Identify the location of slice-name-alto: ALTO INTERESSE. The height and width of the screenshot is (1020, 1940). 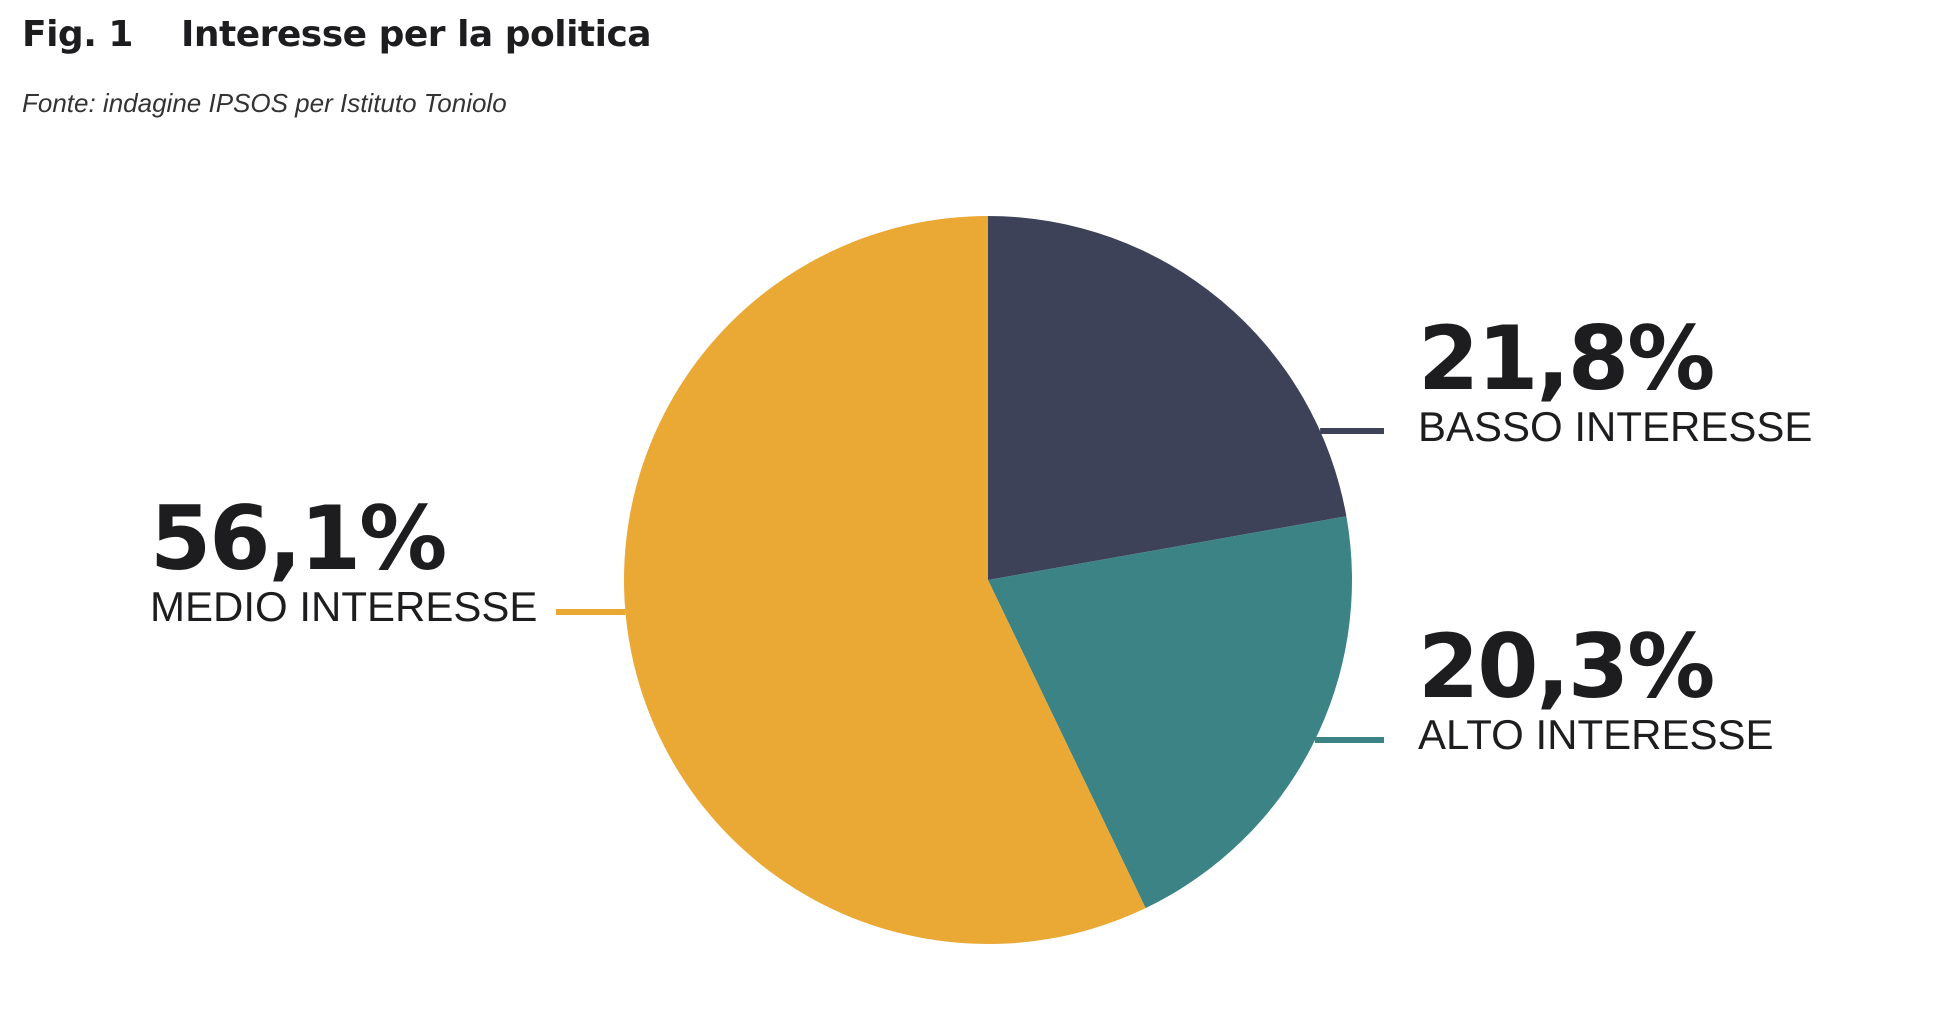
(1596, 734).